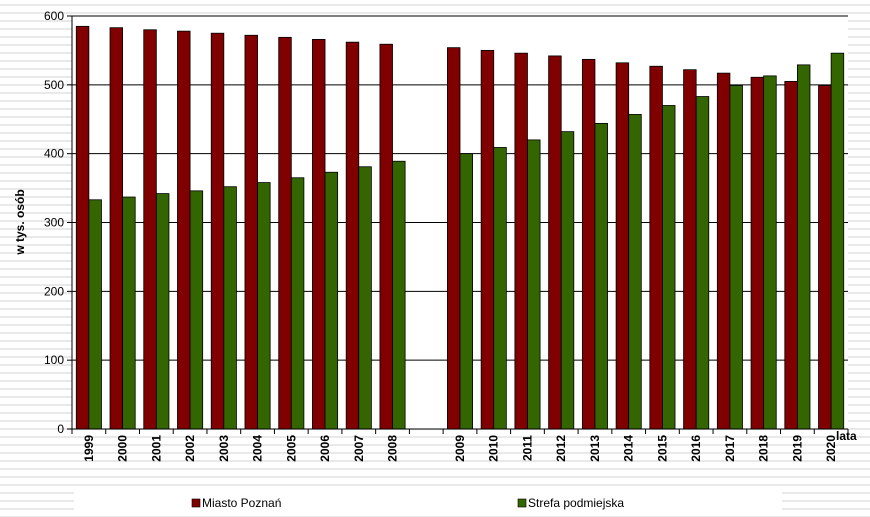 This screenshot has height=517, width=870. I want to click on x-tick-label: 2015, so click(662, 448).